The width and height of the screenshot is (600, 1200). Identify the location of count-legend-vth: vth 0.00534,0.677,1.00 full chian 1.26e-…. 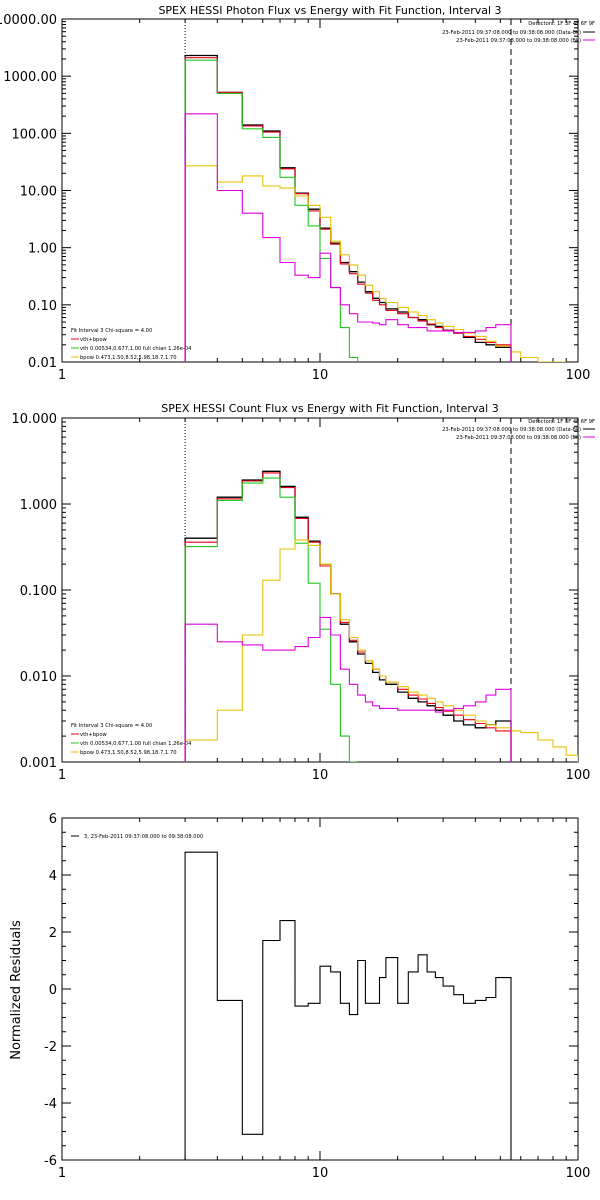
(136, 744).